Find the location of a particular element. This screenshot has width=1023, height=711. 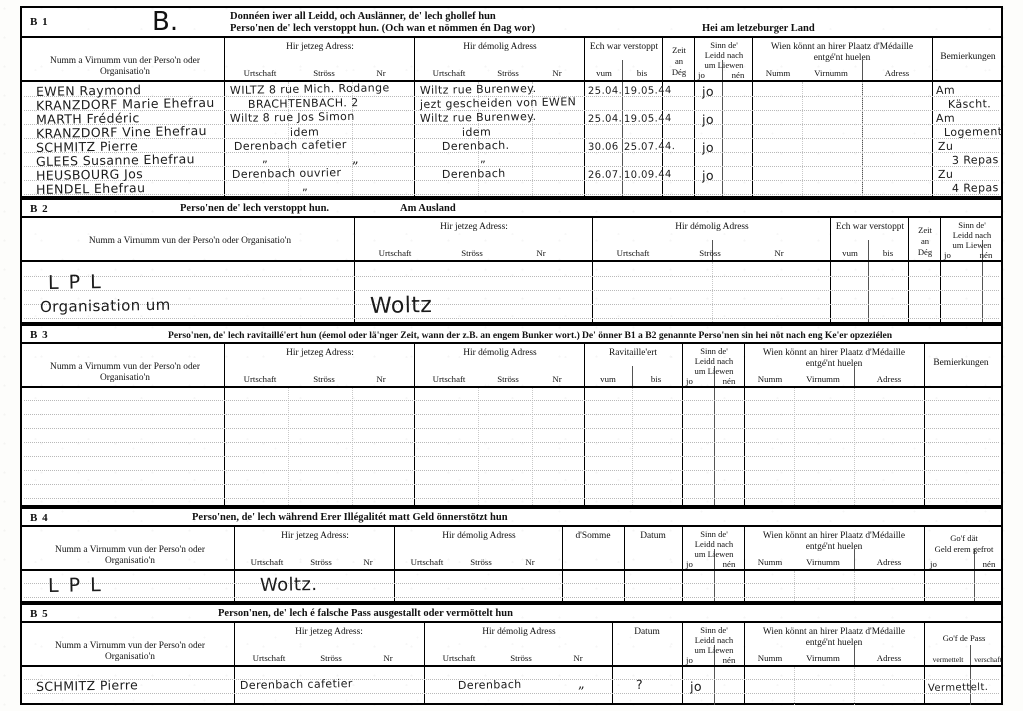

header-alive-2: Leidd nach is located at coordinates (714, 640).